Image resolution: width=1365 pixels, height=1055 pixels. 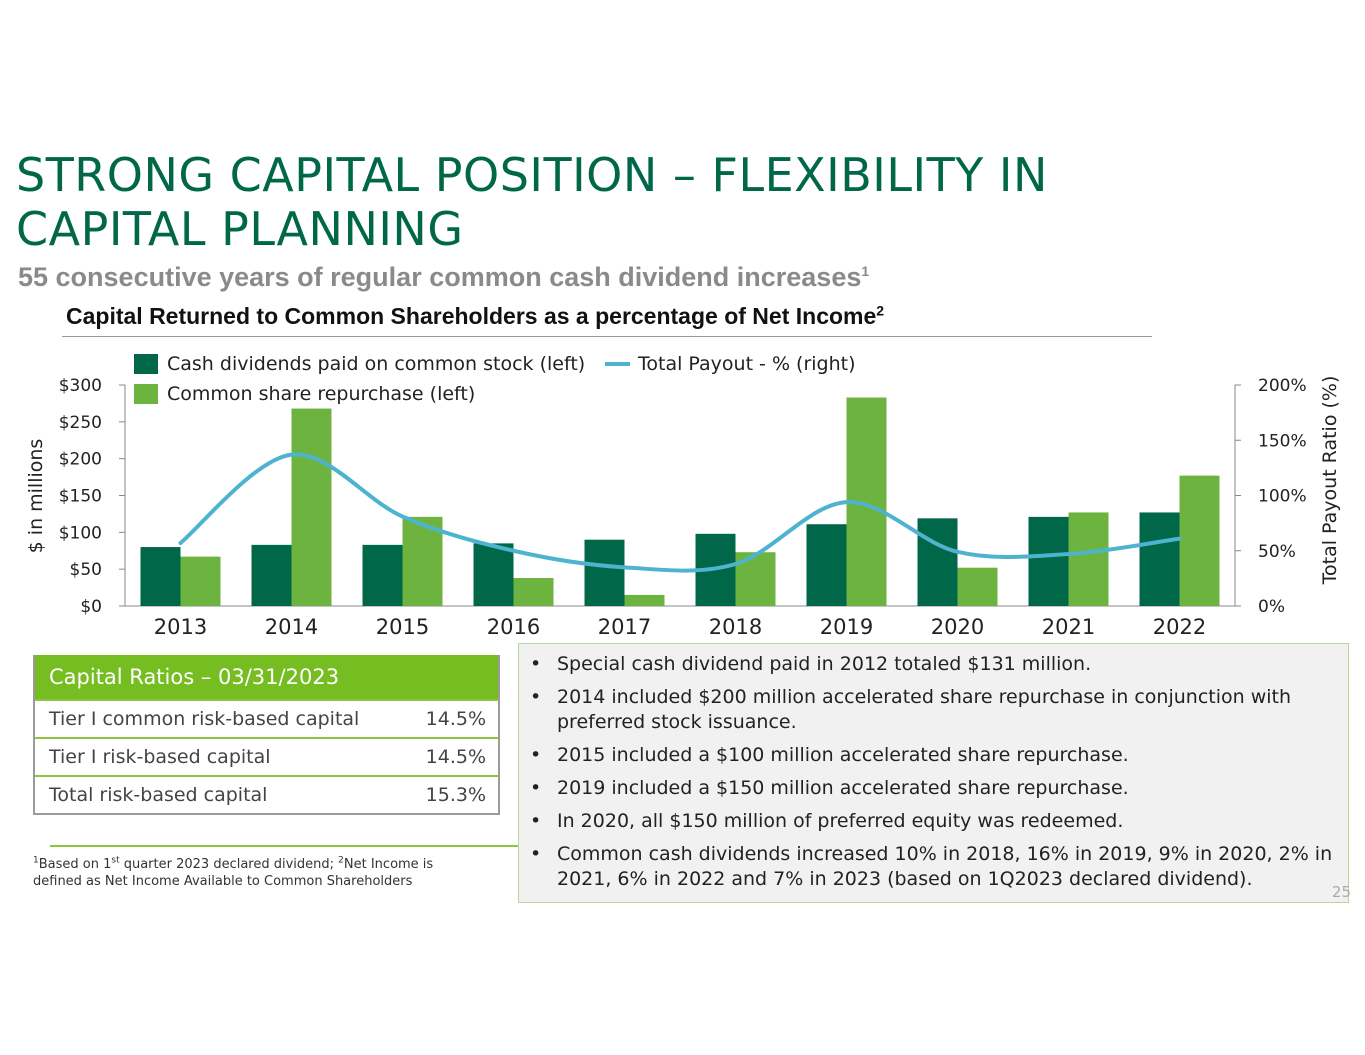 What do you see at coordinates (1088, 559) in the screenshot?
I see `bar-repurchase-2021` at bounding box center [1088, 559].